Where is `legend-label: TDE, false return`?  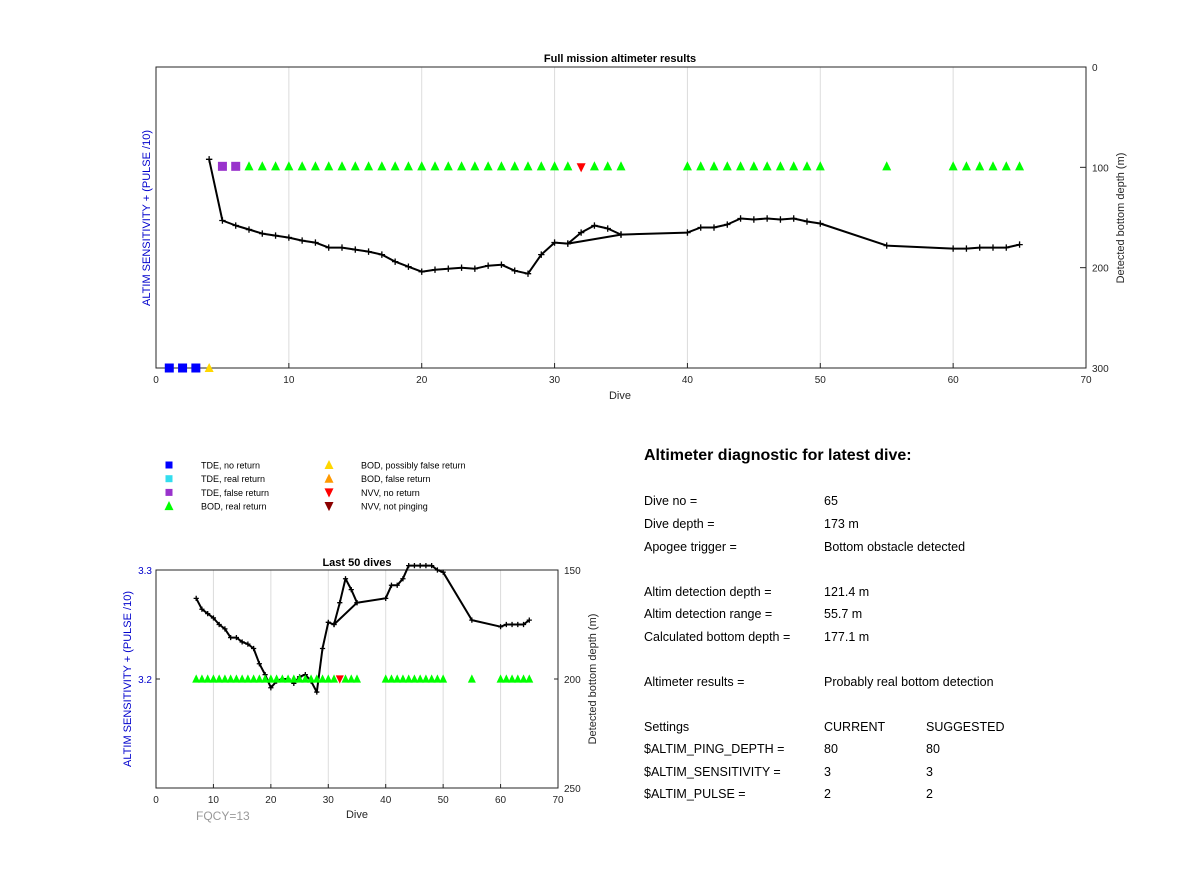 legend-label: TDE, false return is located at coordinates (235, 493).